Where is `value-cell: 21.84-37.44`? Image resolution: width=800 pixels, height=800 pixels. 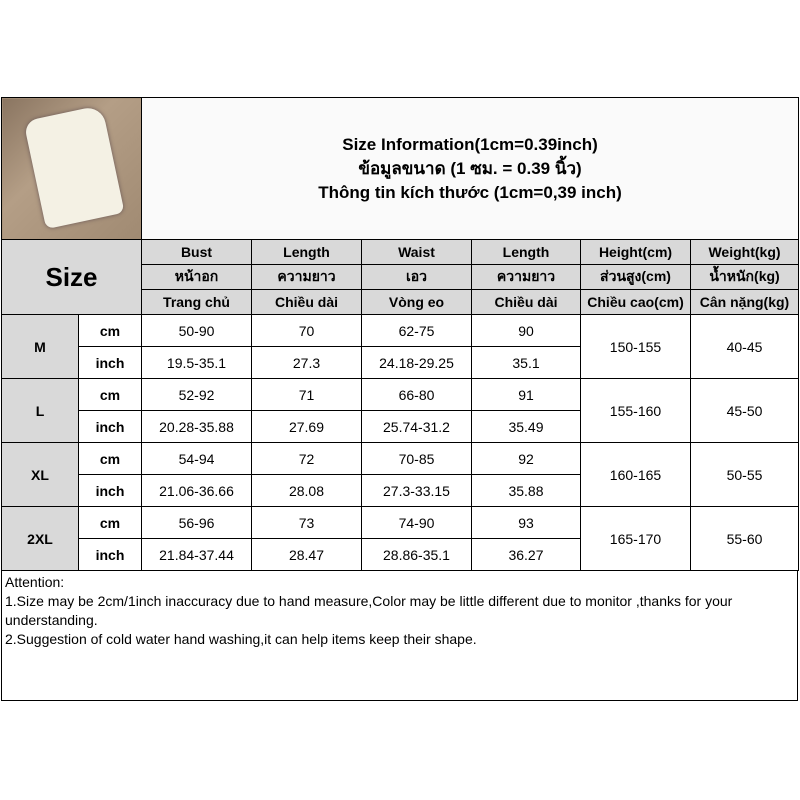 value-cell: 21.84-37.44 is located at coordinates (196, 554).